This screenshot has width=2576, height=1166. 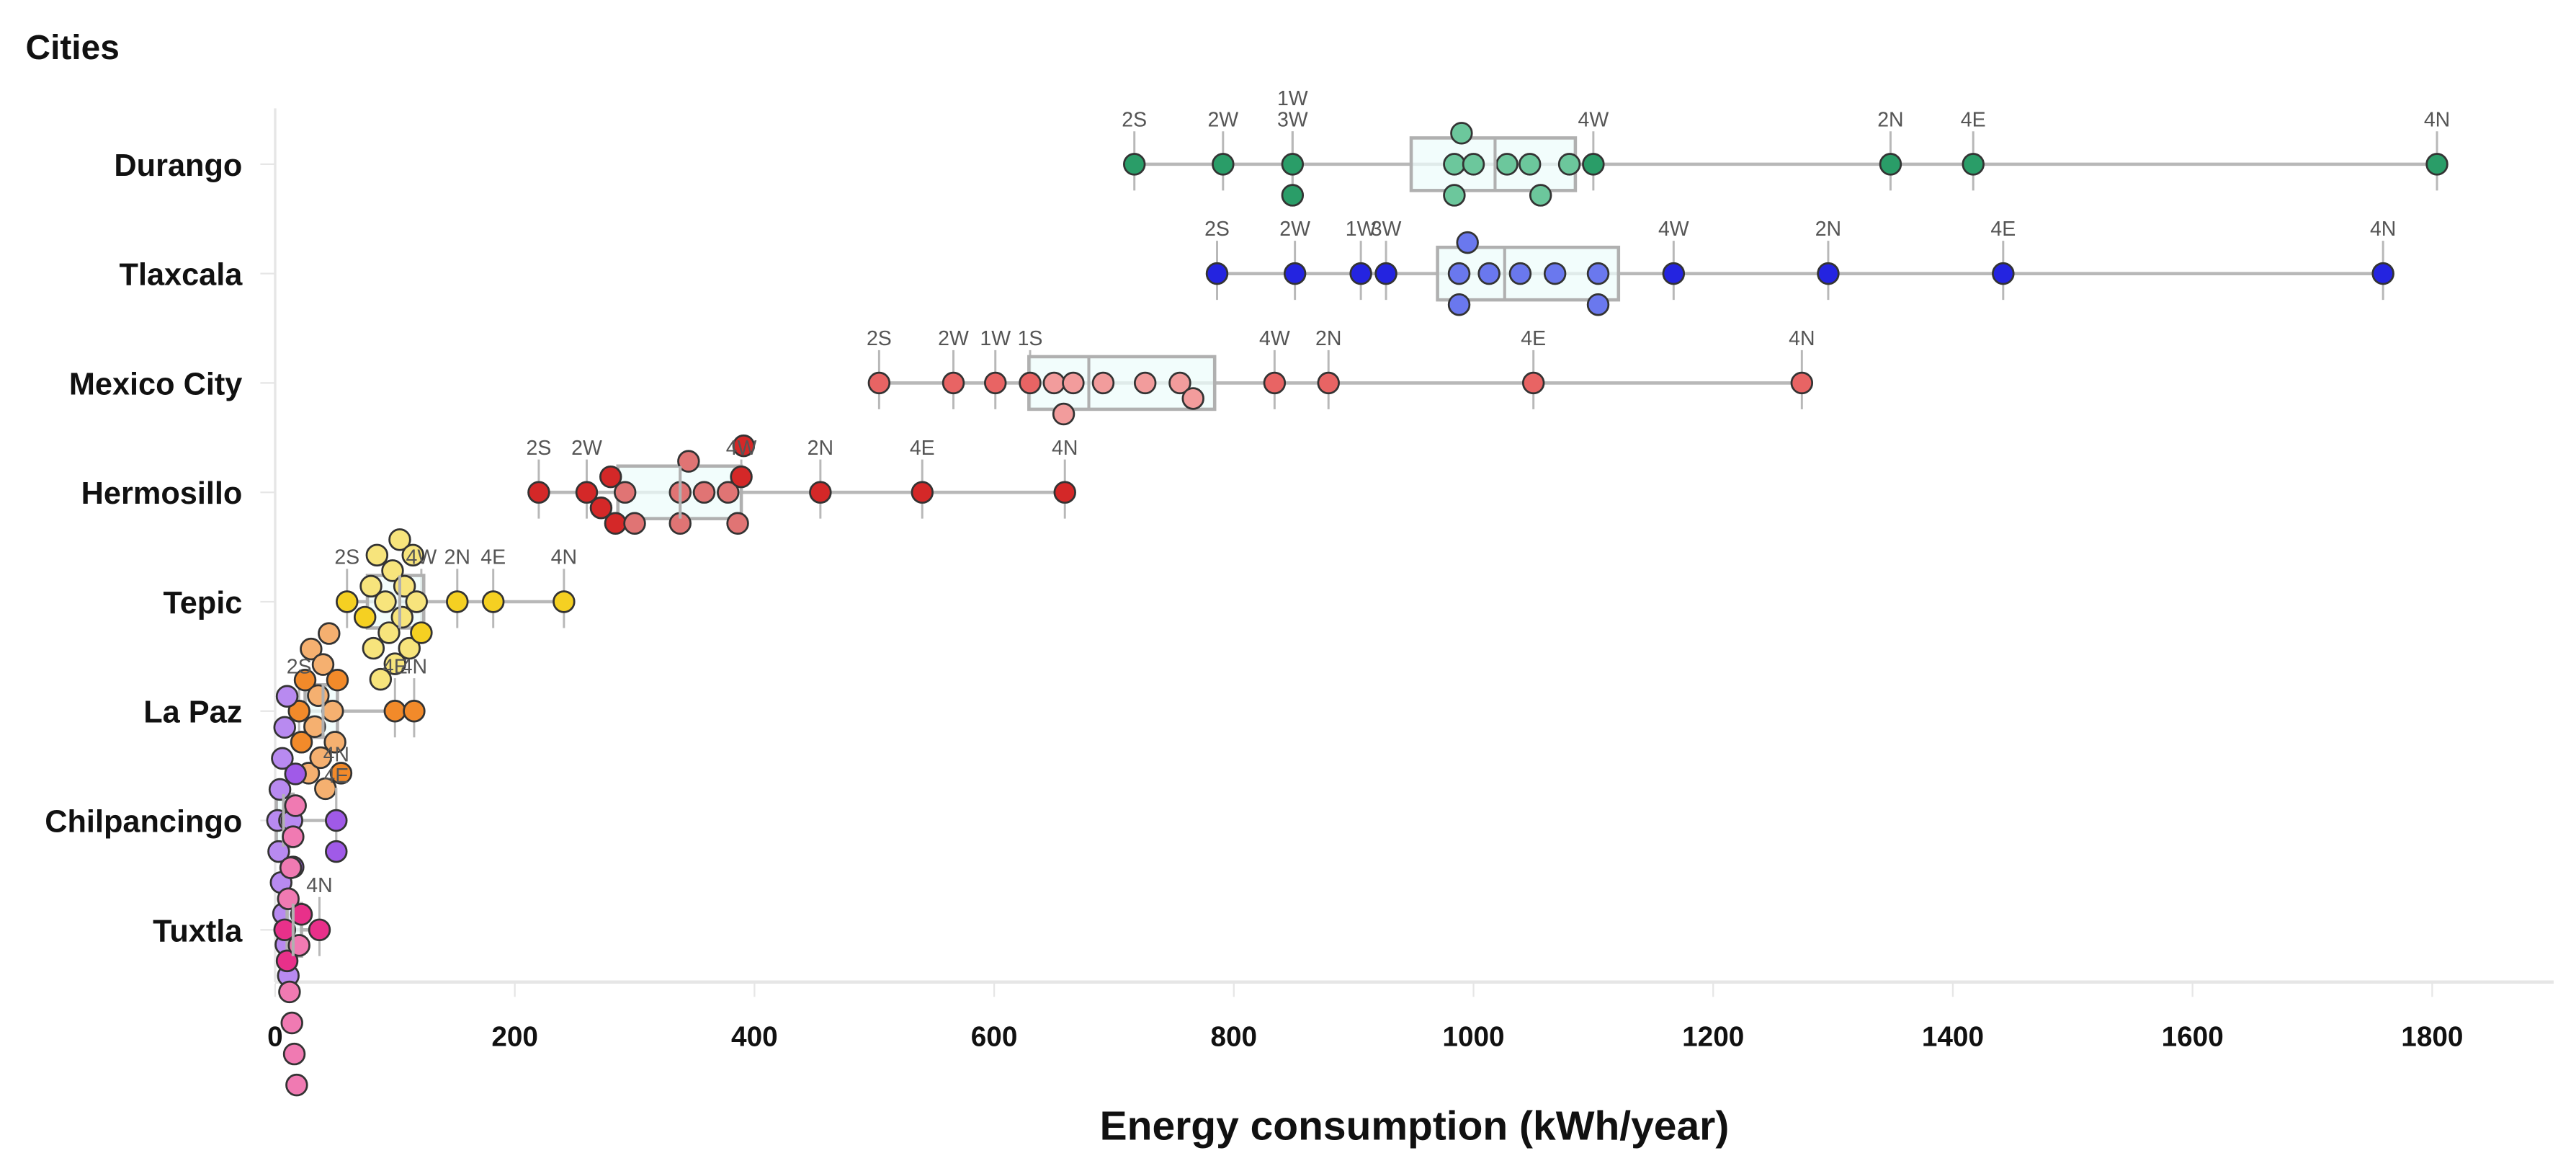 I want to click on city-row-hermosillo: Hermosillo 2S 2W 4W 2N 4E 4N, so click(x=579, y=485).